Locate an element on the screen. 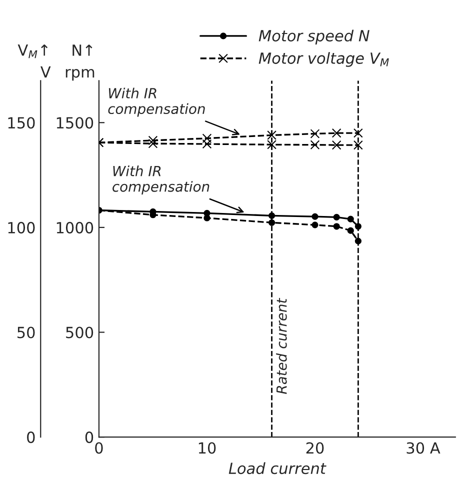 The width and height of the screenshot is (469, 495). y-tick-label: 1500 is located at coordinates (75, 123).